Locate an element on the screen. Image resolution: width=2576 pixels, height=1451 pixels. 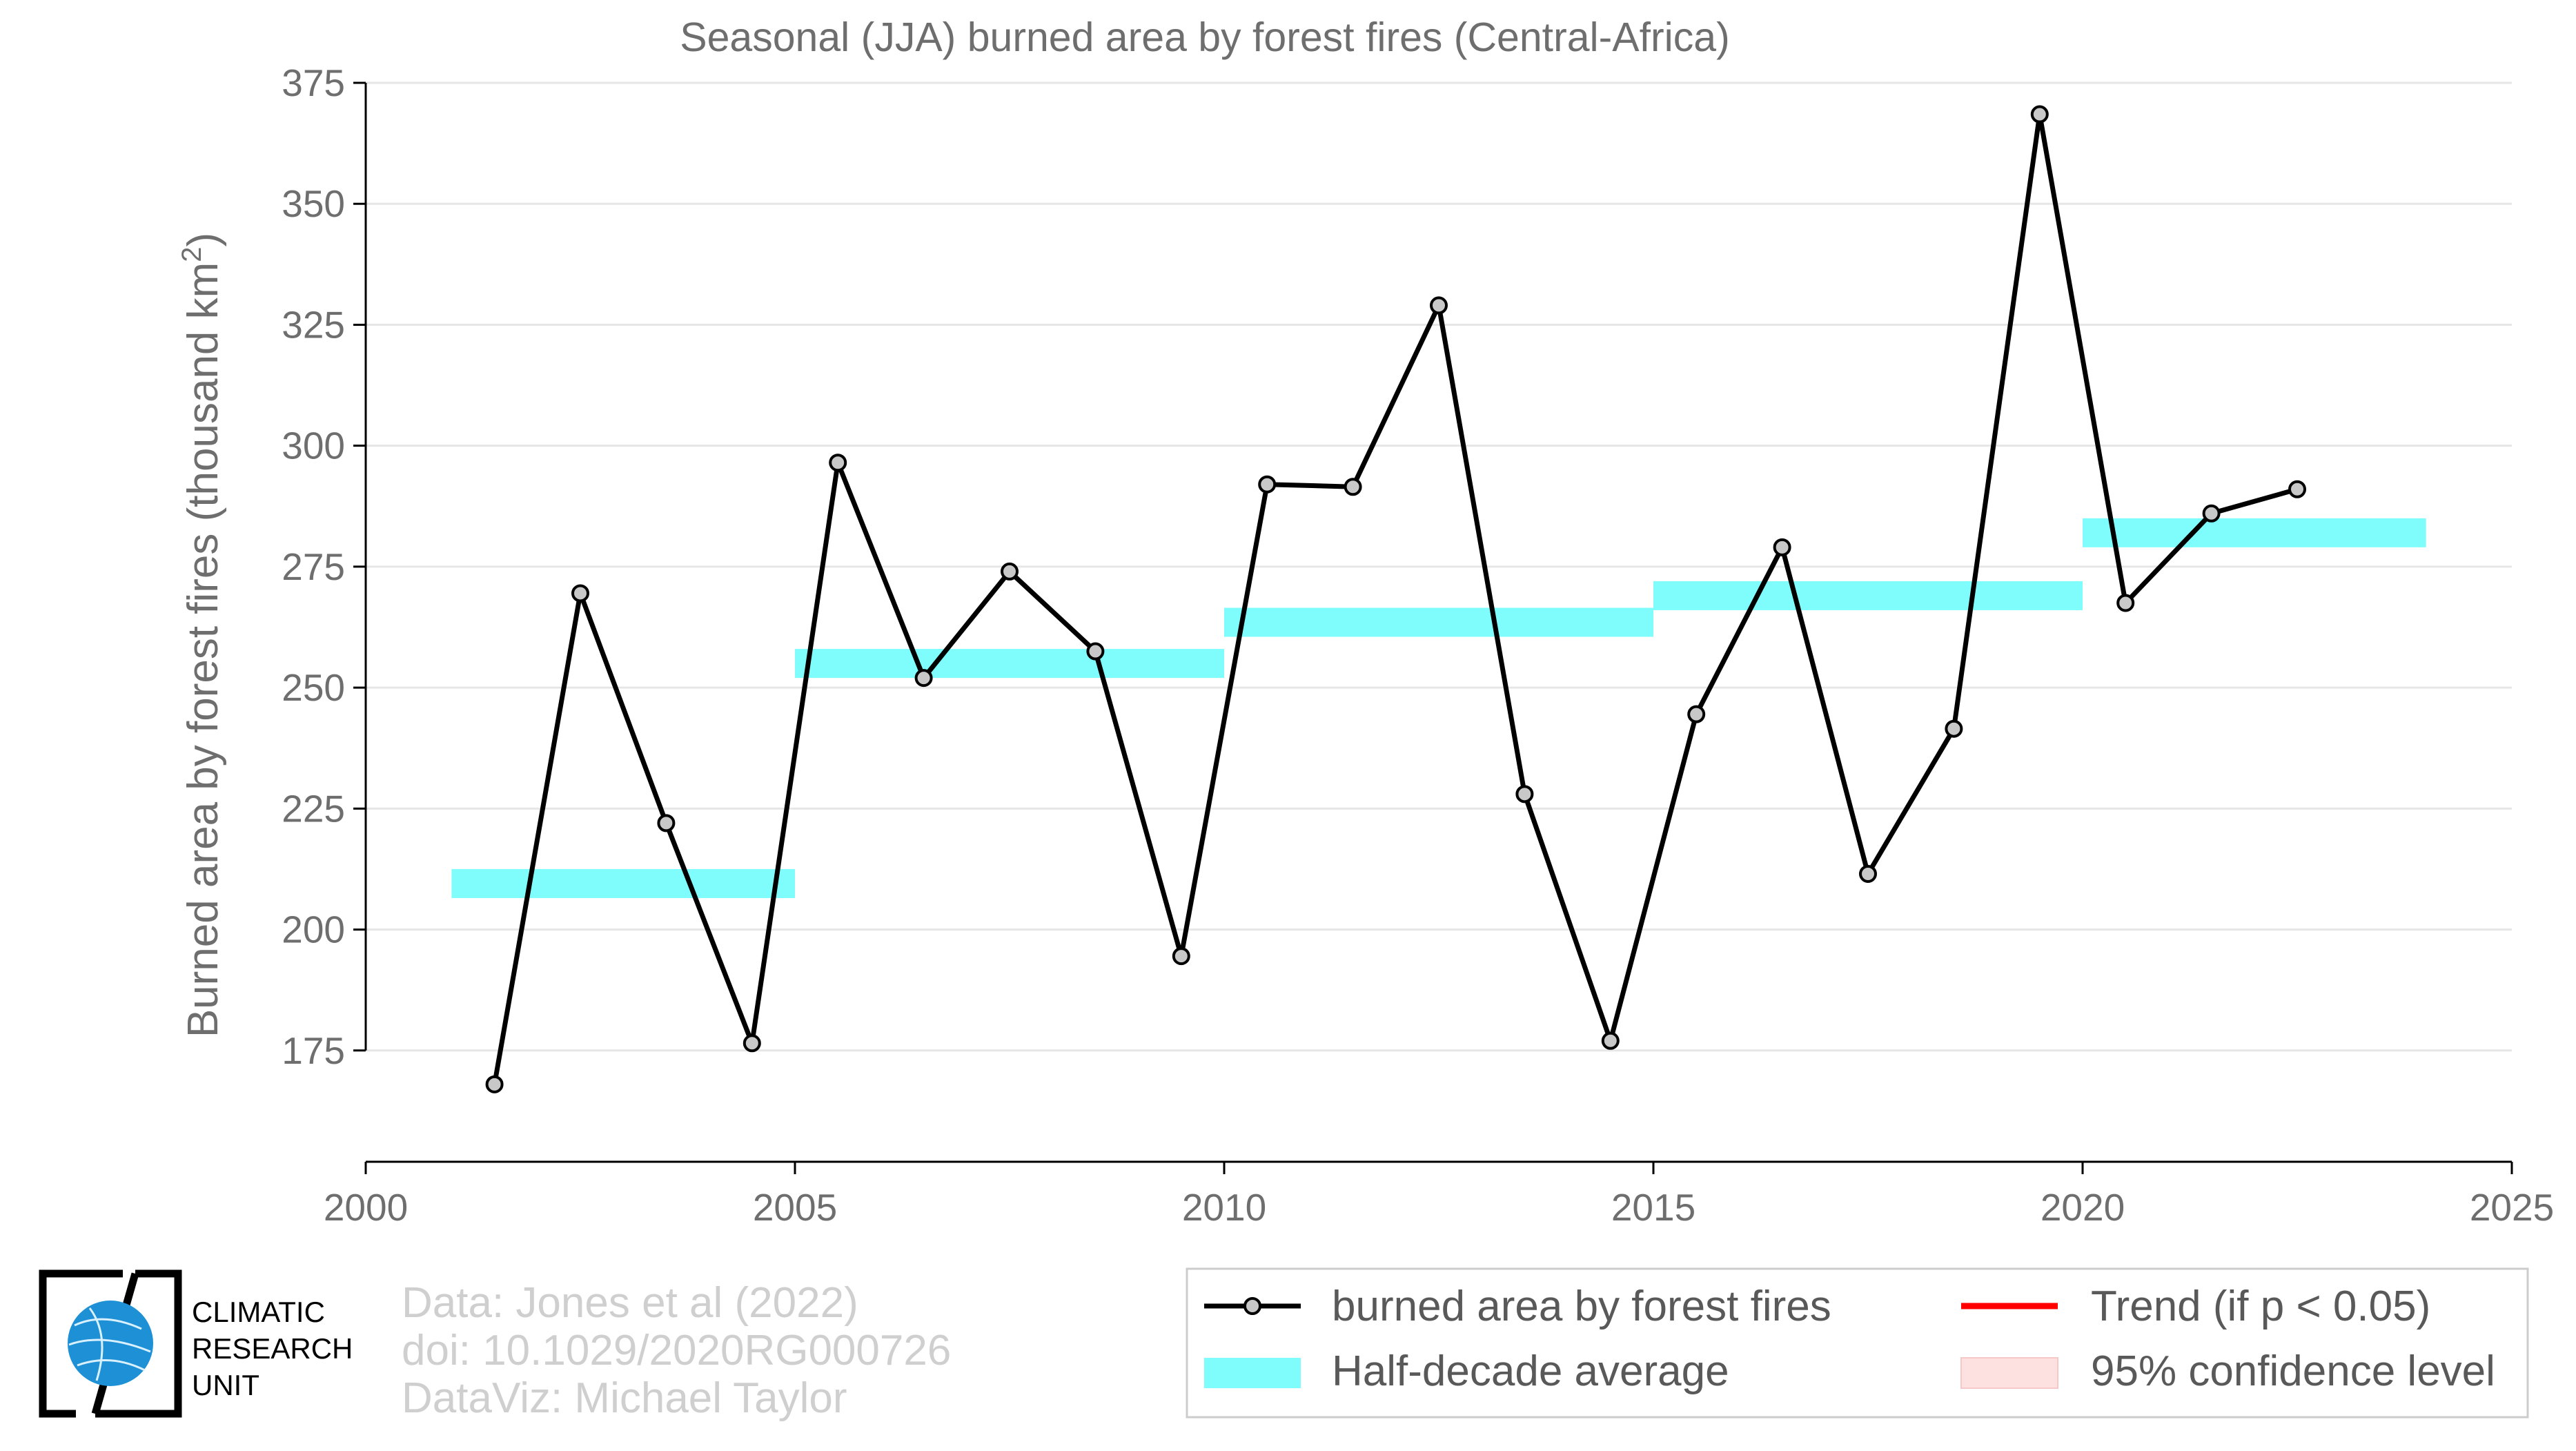
y-tick-label: 300 is located at coordinates (313, 446).